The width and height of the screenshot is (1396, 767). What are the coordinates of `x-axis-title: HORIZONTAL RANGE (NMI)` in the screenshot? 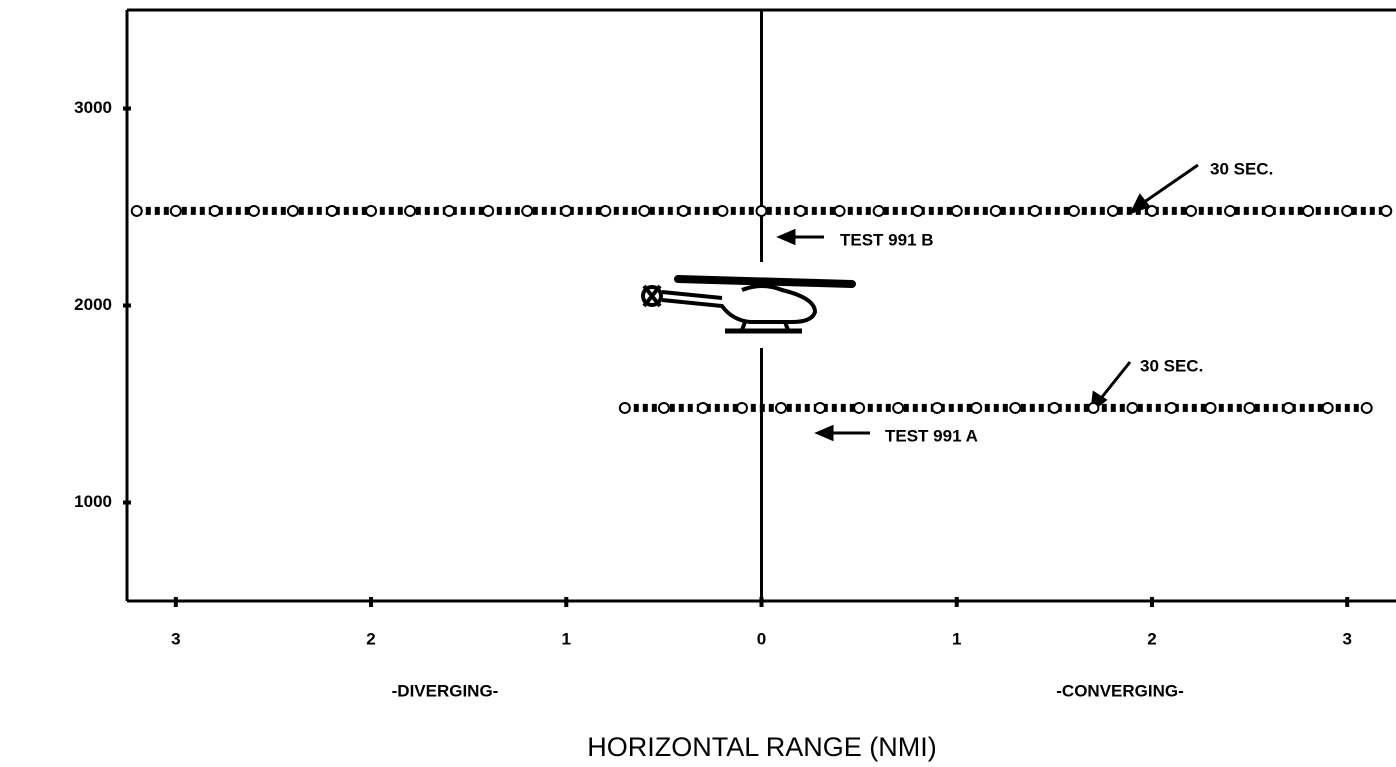 It's located at (762, 747).